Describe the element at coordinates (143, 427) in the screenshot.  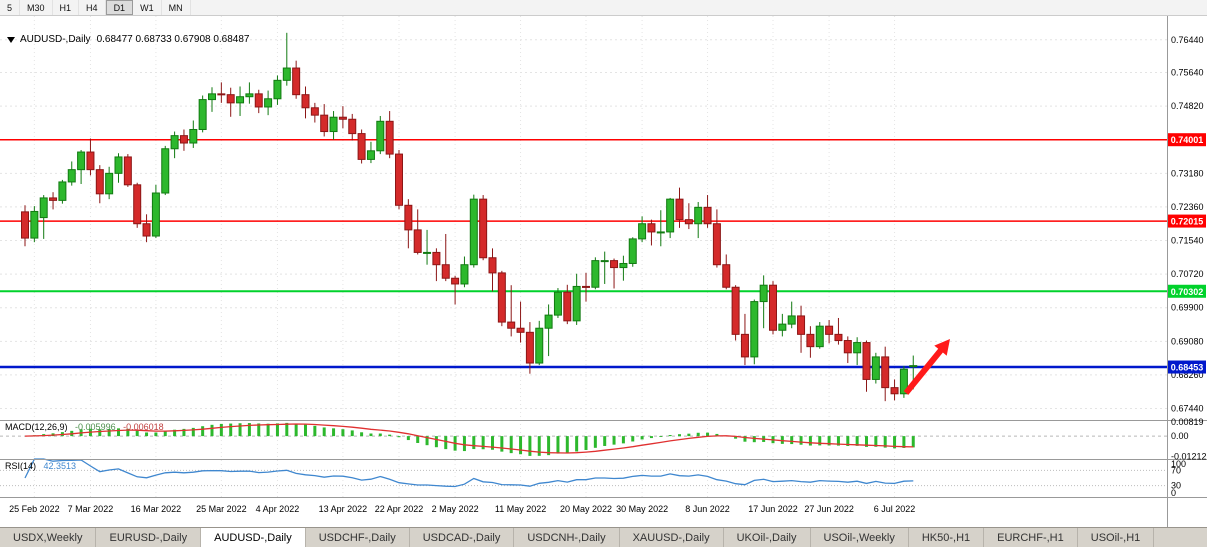
I see `macd-signal-value: -0.006018` at that location.